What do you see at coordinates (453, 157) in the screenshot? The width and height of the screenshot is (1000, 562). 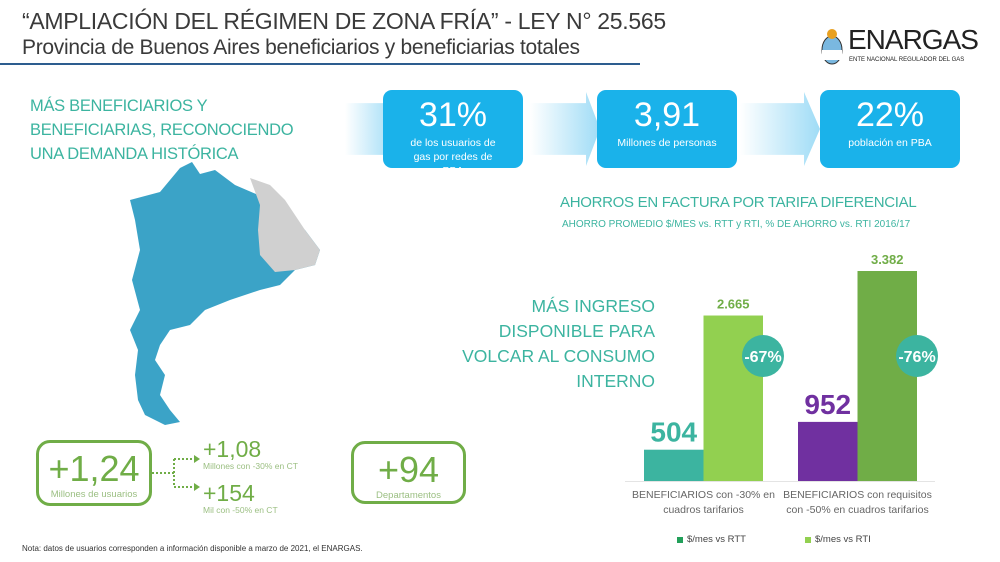 I see `kpi-label: de los usuarios de gas por redes de PBA` at bounding box center [453, 157].